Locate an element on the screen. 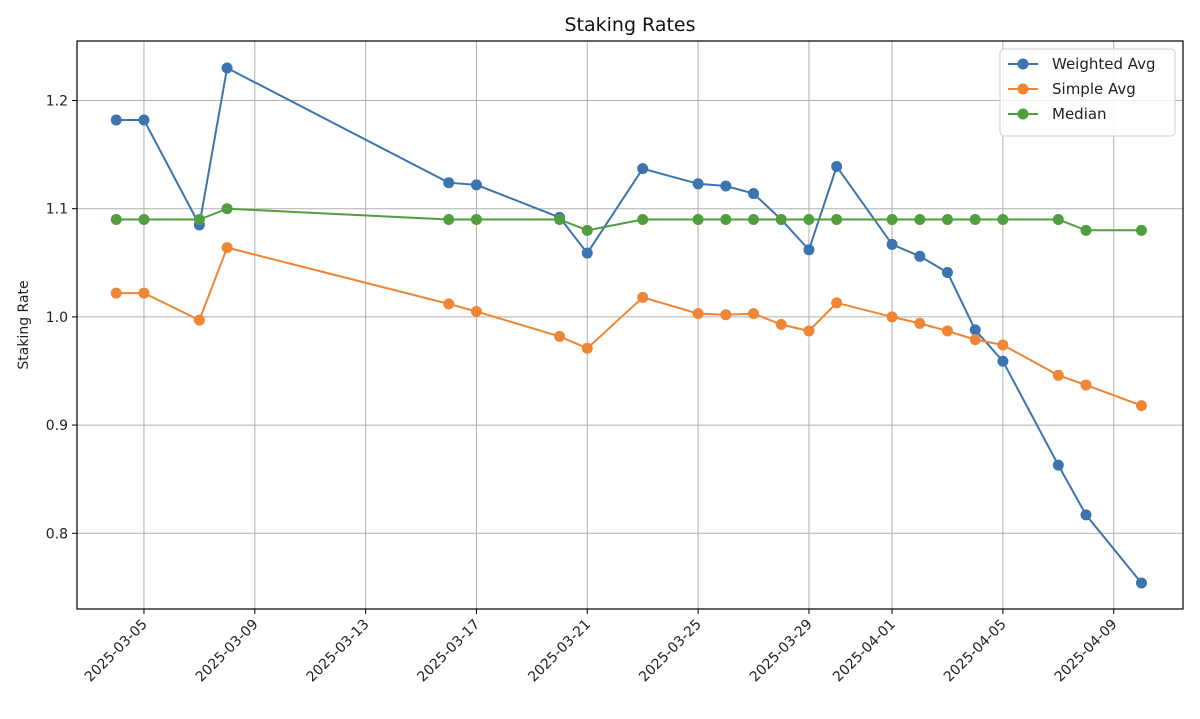 This screenshot has height=719, width=1200. x-tick-label: 2025-03-05 is located at coordinates (116, 651).